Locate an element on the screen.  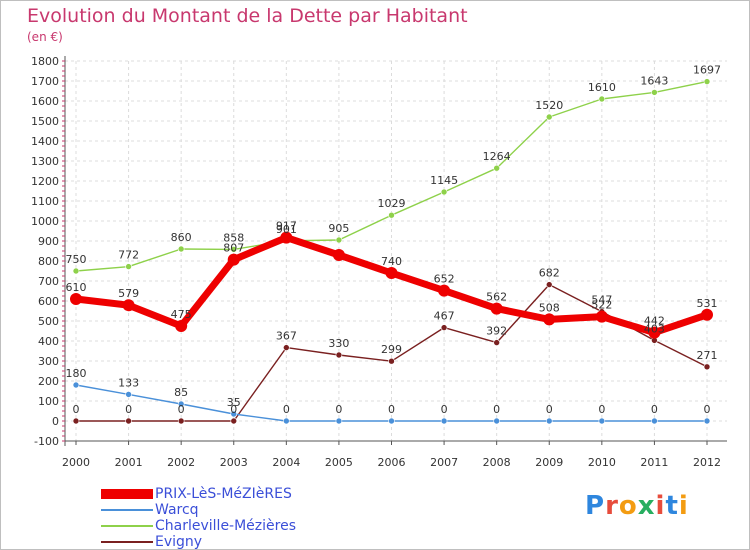
x-tick-label: 2005 is located at coordinates (339, 462).